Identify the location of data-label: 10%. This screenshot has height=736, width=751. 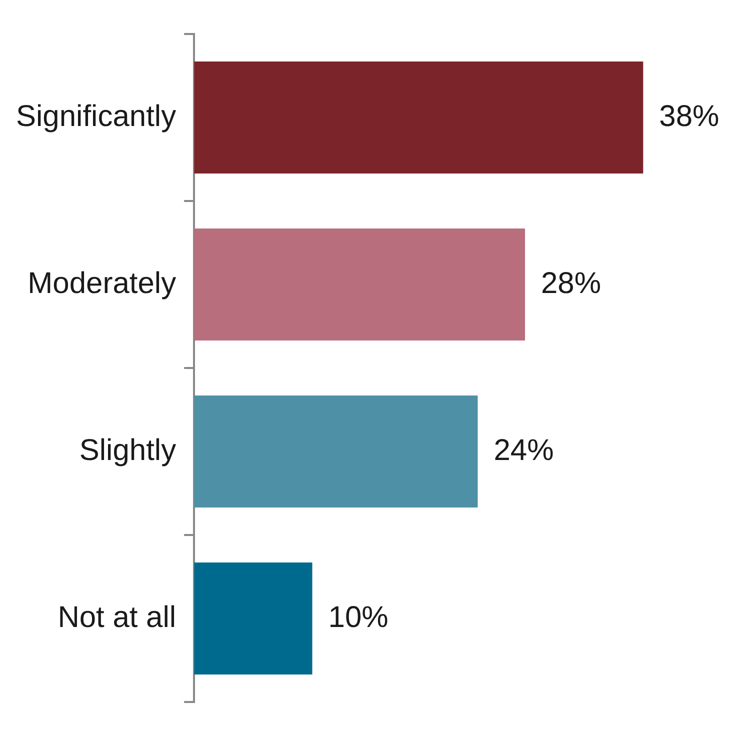
(358, 617).